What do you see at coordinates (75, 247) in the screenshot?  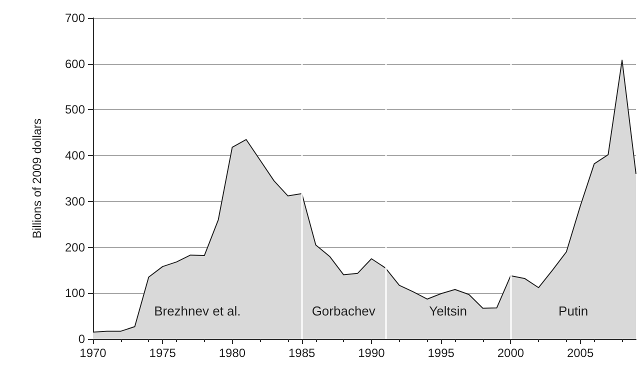 I see `y-tick-label: 200` at bounding box center [75, 247].